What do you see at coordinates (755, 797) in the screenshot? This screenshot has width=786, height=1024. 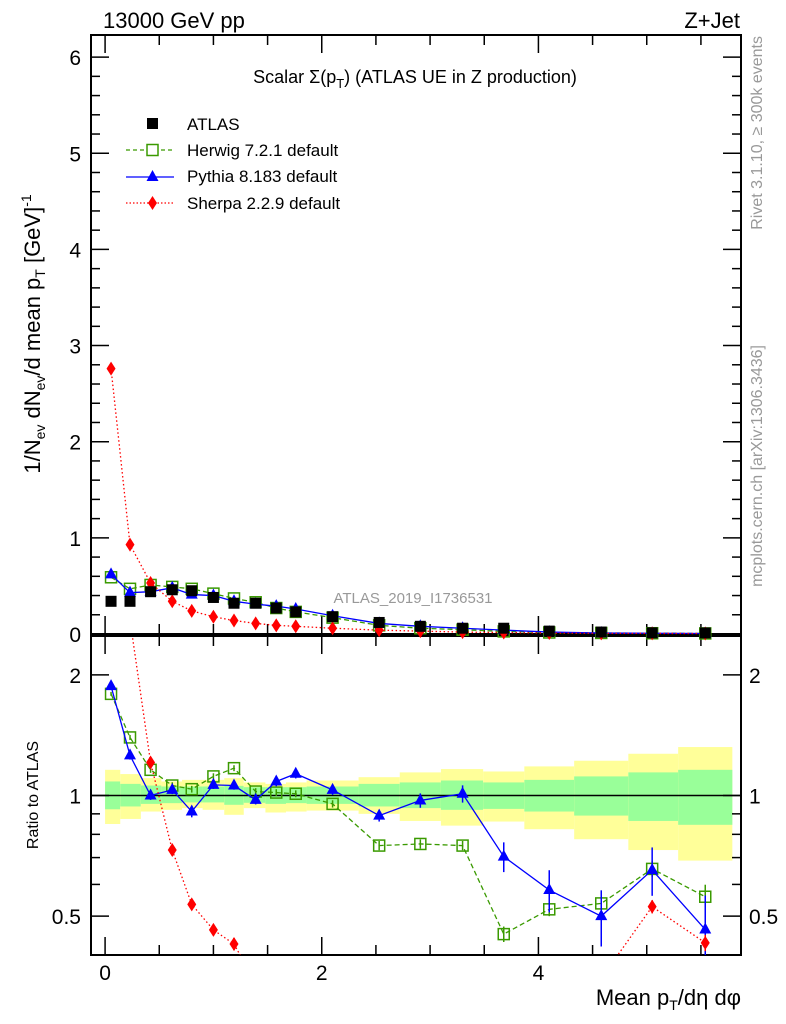 I see `ratio-y-tick-label-right: 1` at bounding box center [755, 797].